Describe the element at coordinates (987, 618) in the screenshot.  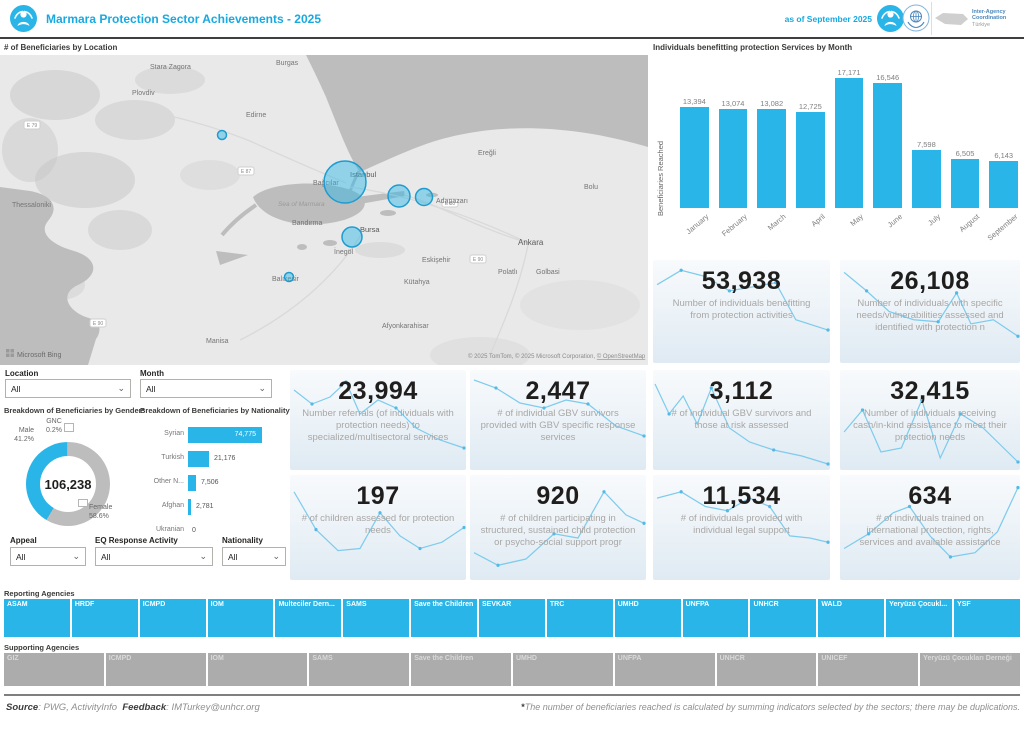
I see `agency-cell: YSF` at that location.